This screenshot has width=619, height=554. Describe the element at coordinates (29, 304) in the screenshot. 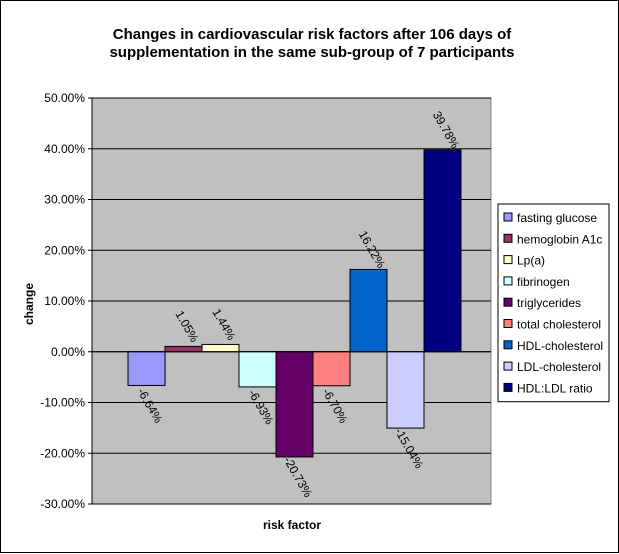

I see `y-axis-label: change` at that location.